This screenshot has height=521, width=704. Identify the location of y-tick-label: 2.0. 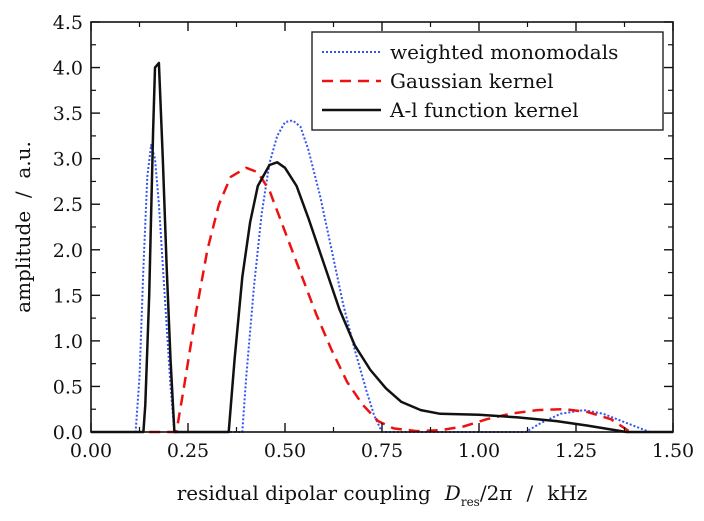
(68, 251).